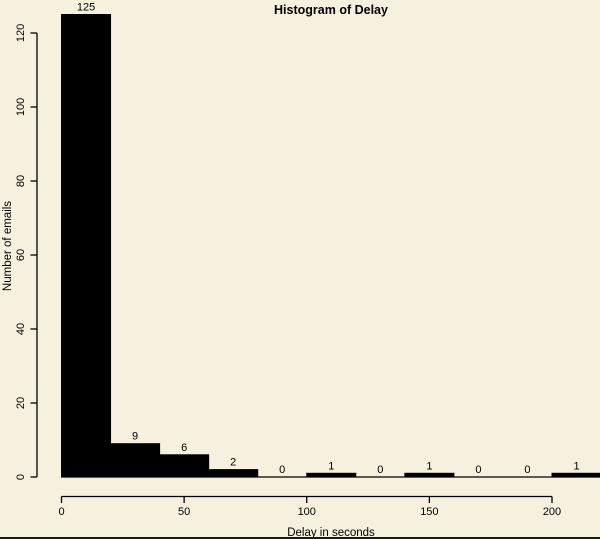 The height and width of the screenshot is (539, 600). What do you see at coordinates (184, 448) in the screenshot?
I see `bar-count-label: 6` at bounding box center [184, 448].